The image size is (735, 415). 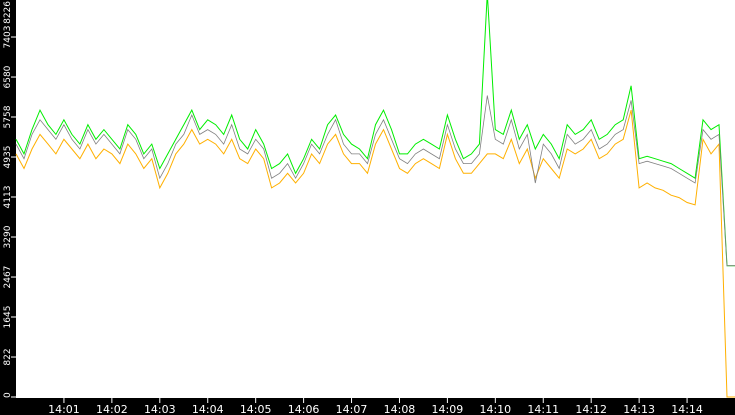 I want to click on y-tick-label: 8226, so click(x=8, y=12).